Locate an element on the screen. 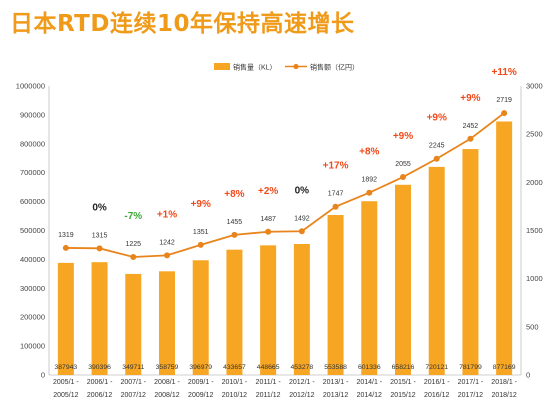 The image size is (554, 413). x-tick-label: 2016/1 - is located at coordinates (437, 382).